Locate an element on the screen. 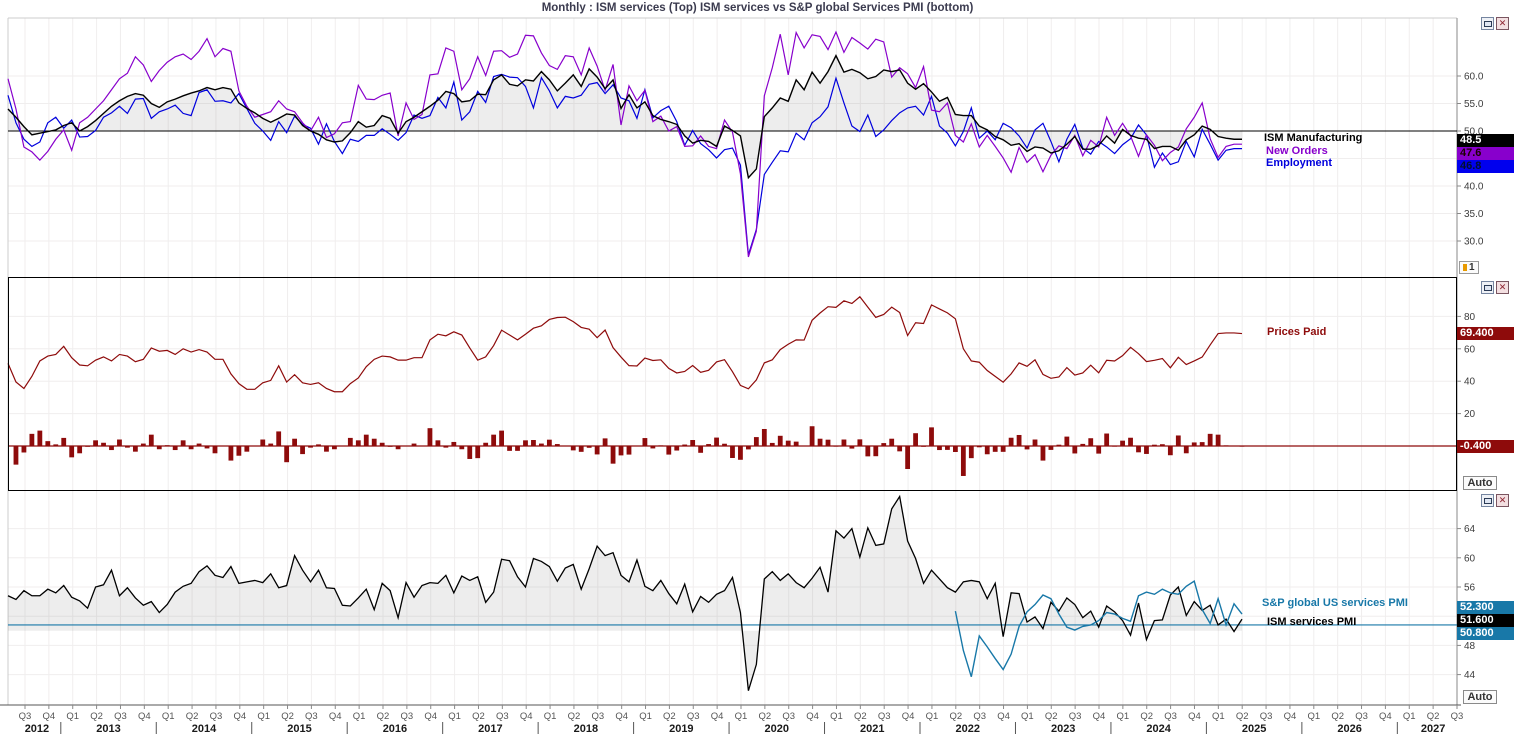 This screenshot has width=1515, height=737. line-prices-paid is located at coordinates (625, 344).